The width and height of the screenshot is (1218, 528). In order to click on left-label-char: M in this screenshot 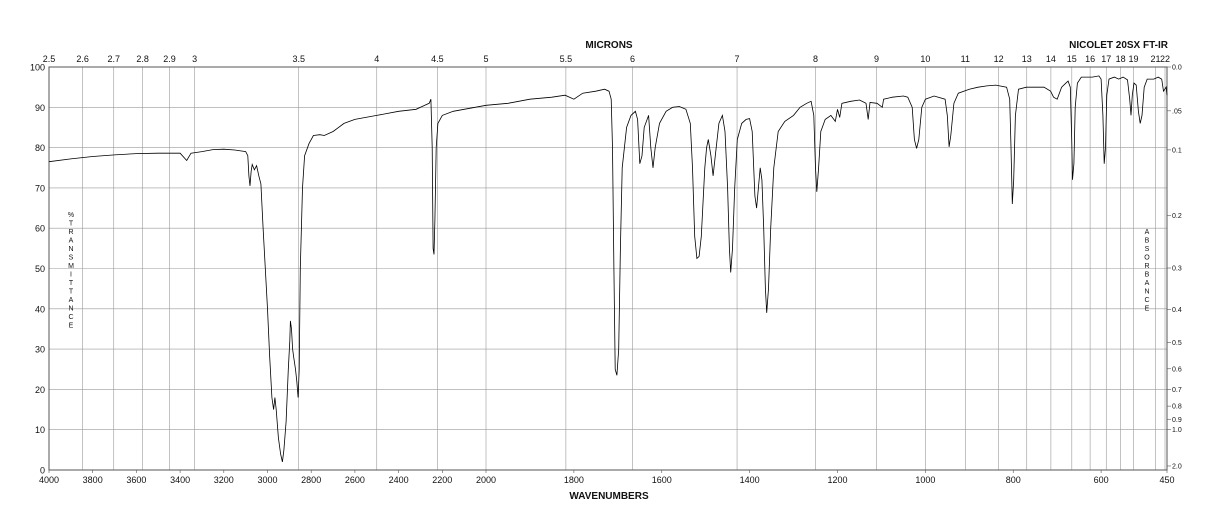, I will do `click(71, 266)`.